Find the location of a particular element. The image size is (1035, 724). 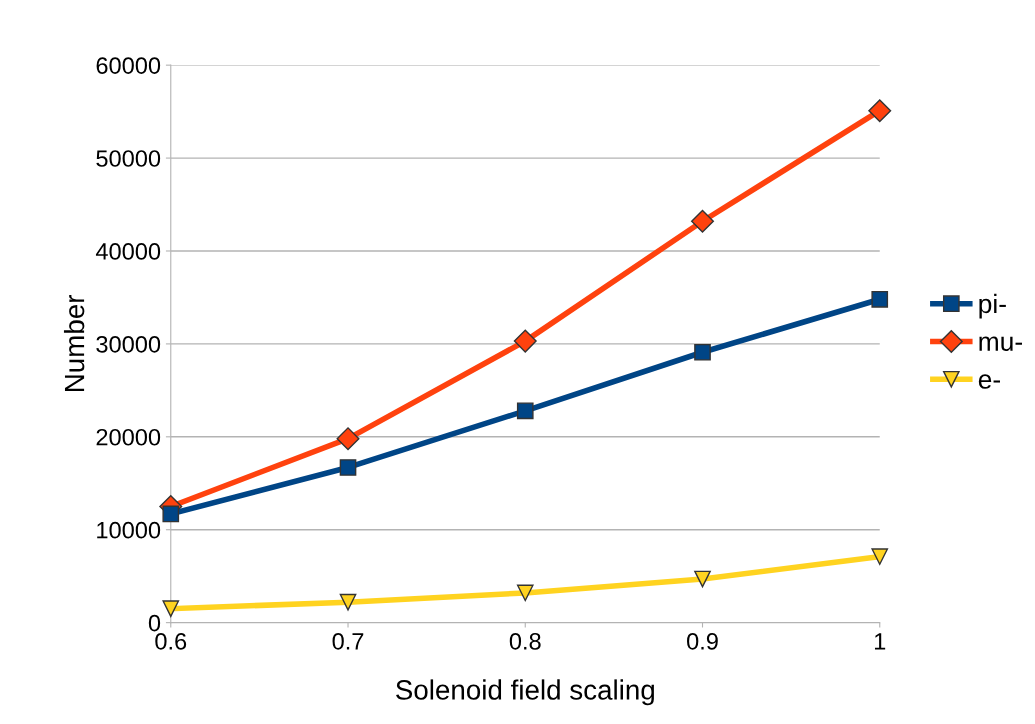

y-tick-label: 40000 is located at coordinates (128, 251).